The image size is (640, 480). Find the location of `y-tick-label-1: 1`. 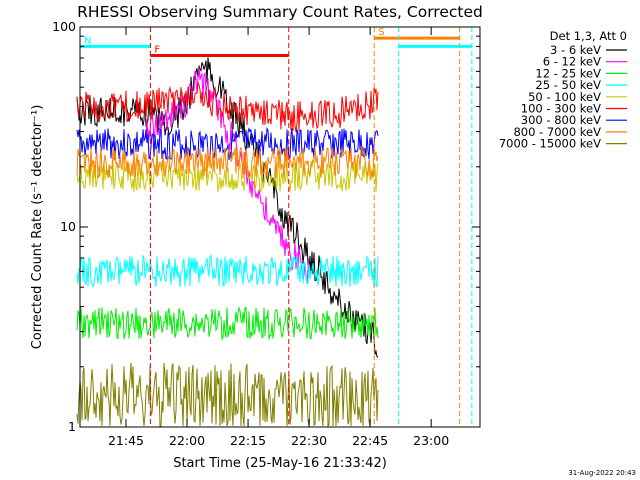

y-tick-label-1: 1 is located at coordinates (72, 426).